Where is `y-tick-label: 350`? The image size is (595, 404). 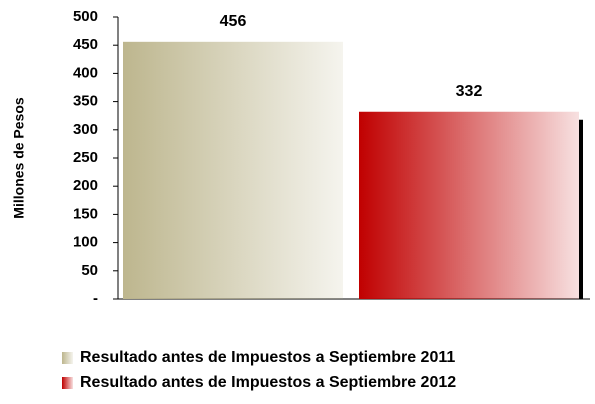 y-tick-label: 350 is located at coordinates (85, 101).